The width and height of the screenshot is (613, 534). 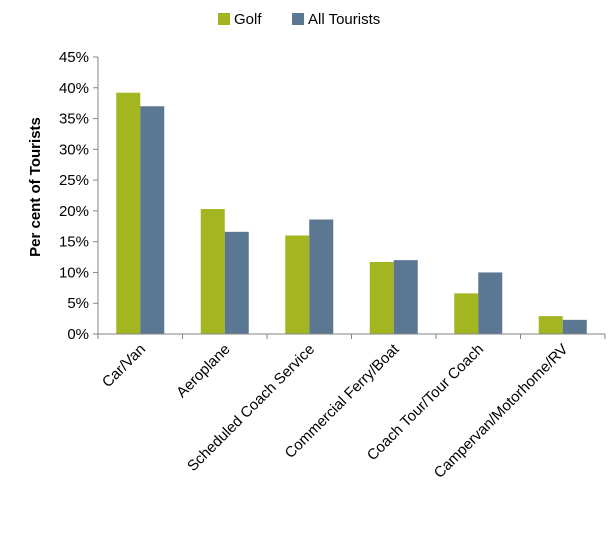 What do you see at coordinates (203, 371) in the screenshot?
I see `x-tick-label: Aeroplane` at bounding box center [203, 371].